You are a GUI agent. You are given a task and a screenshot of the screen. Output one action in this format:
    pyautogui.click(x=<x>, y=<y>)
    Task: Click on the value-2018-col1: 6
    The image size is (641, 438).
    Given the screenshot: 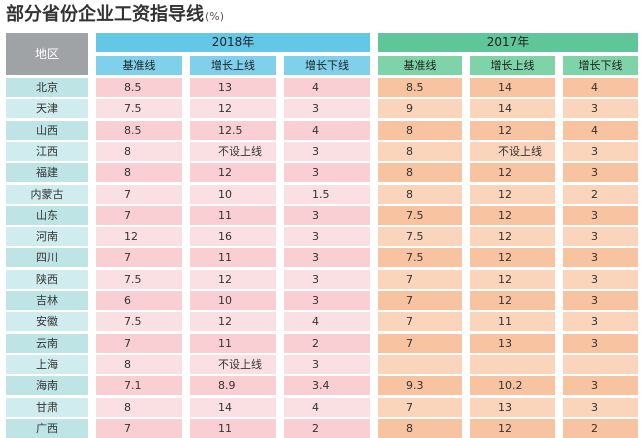 What is the action you would take?
    pyautogui.click(x=139, y=300)
    